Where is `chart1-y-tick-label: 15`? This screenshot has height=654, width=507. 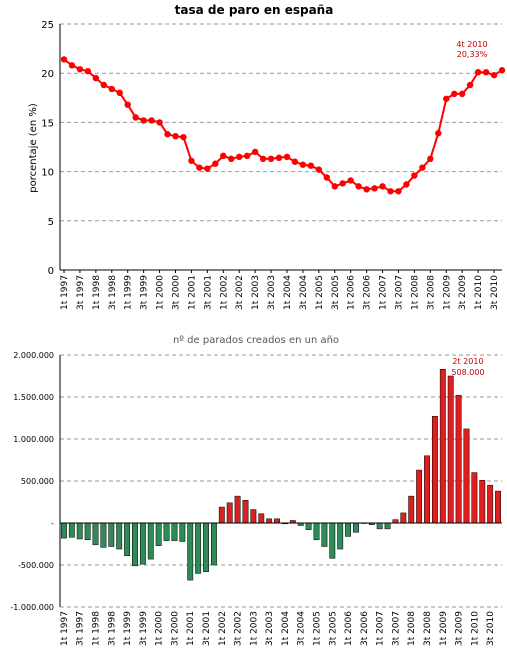
chart1-y-tick-label: 15 is located at coordinates (47, 123).